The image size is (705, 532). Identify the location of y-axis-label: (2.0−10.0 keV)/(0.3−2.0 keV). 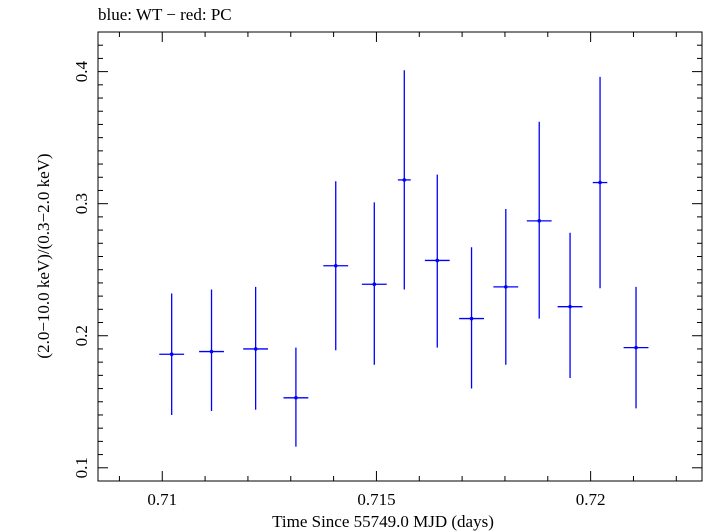
(43, 255).